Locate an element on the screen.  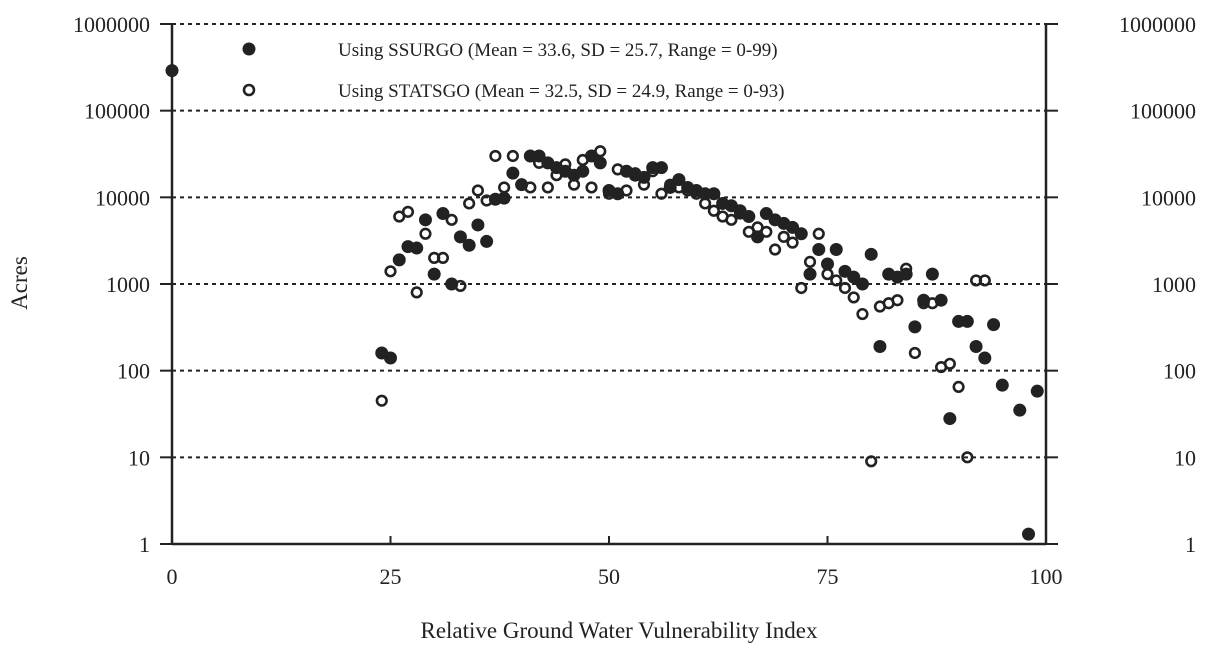
y-tick-label-left: 100 is located at coordinates (133, 371).